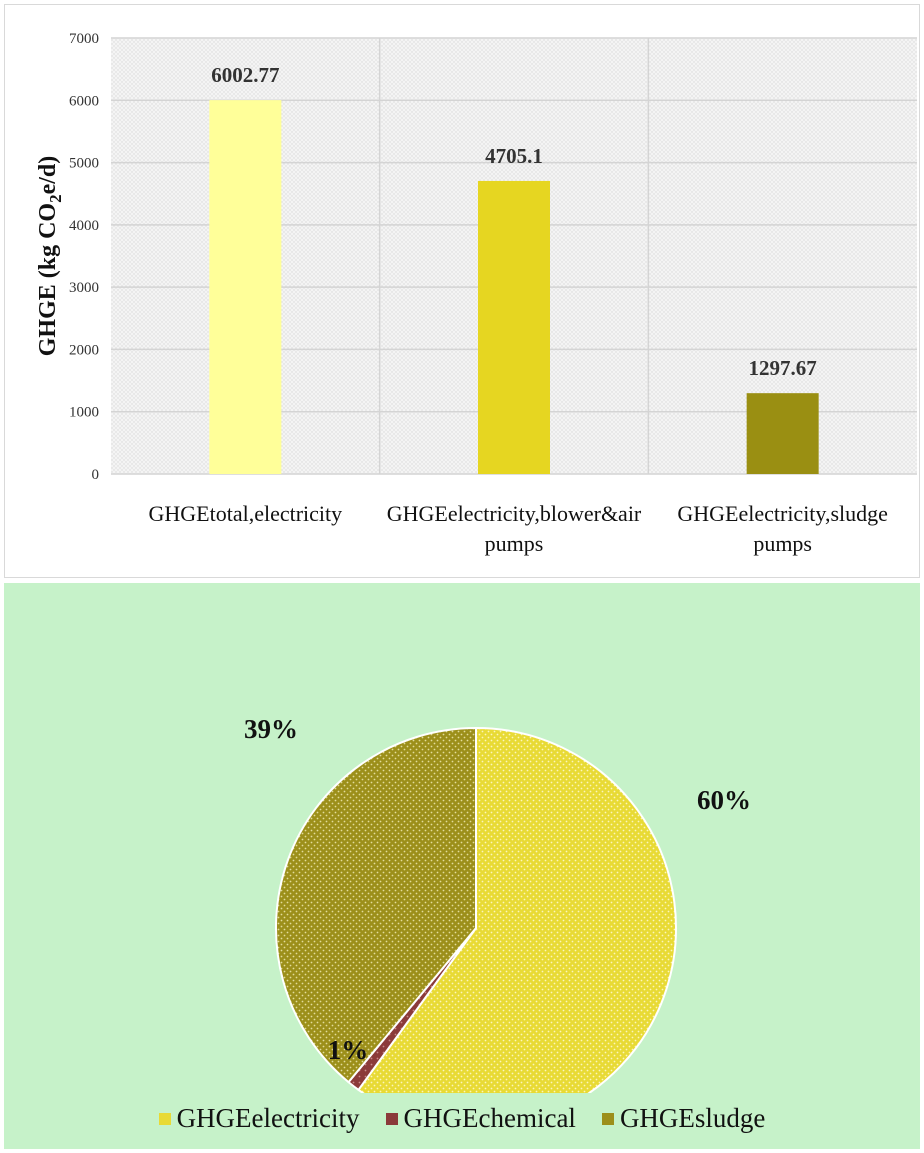  I want to click on legend-item-sludge: GHGEsludge, so click(683, 1118).